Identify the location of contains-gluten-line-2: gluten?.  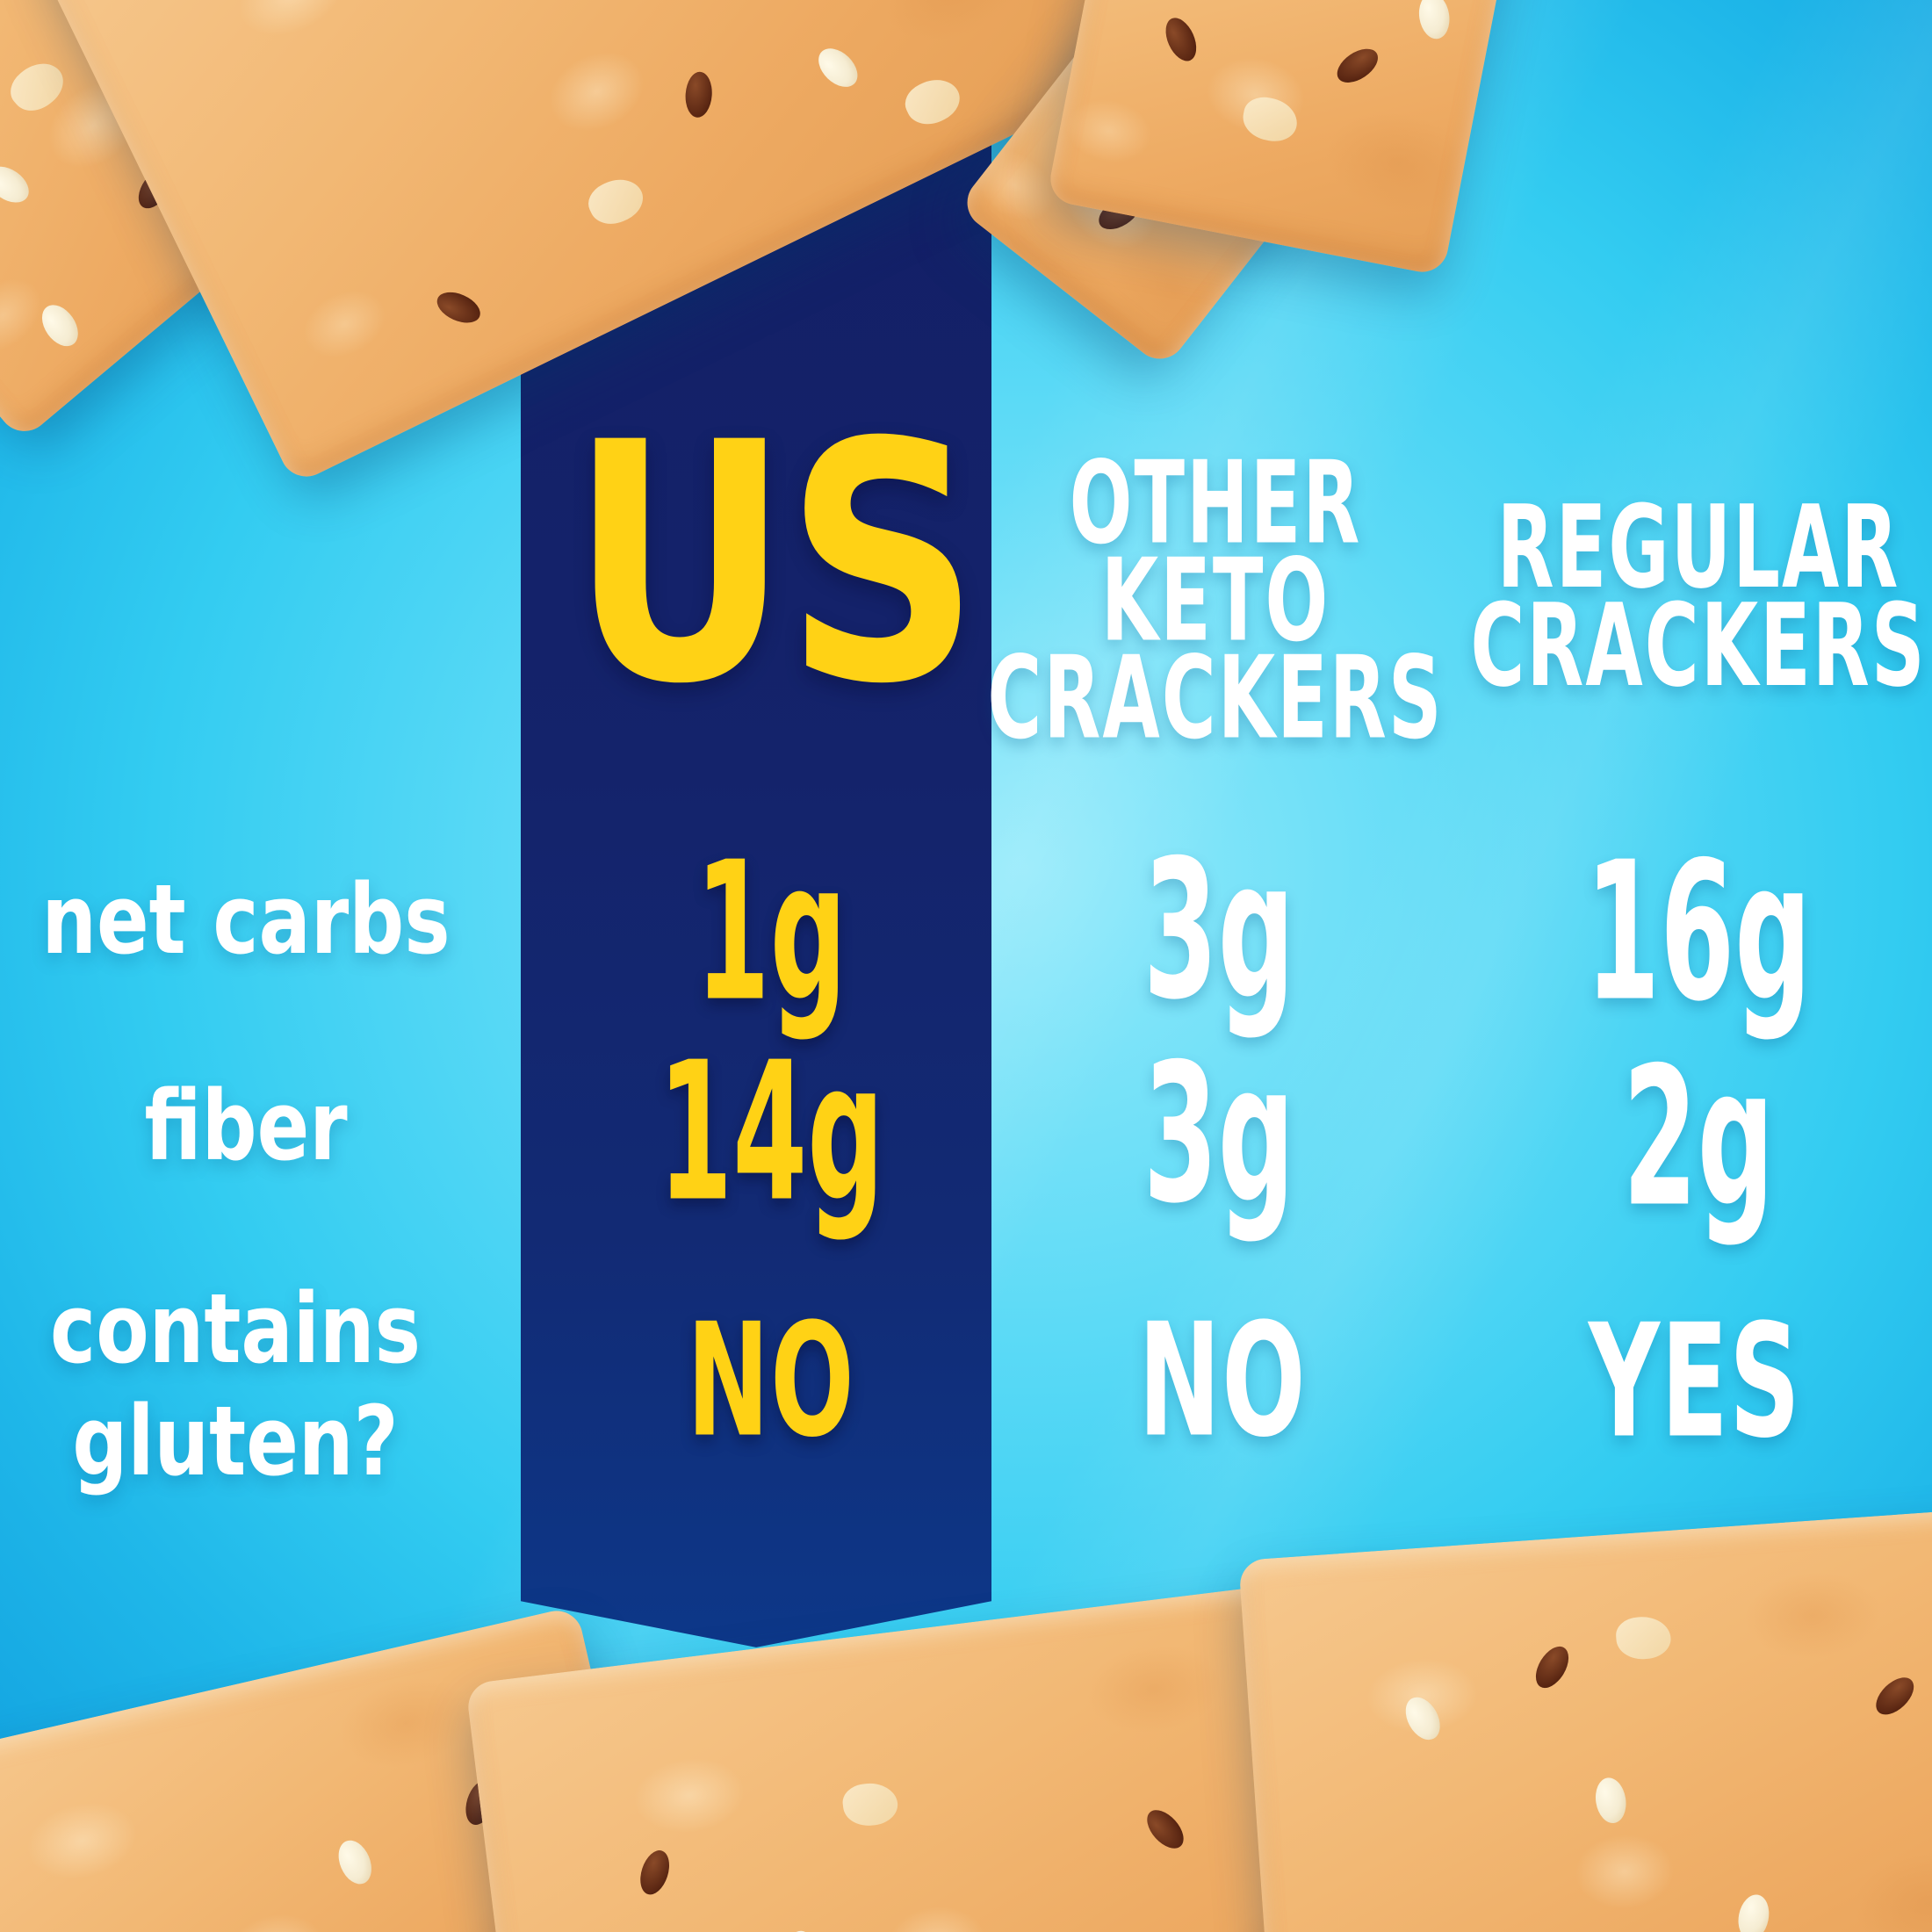
(236, 1441).